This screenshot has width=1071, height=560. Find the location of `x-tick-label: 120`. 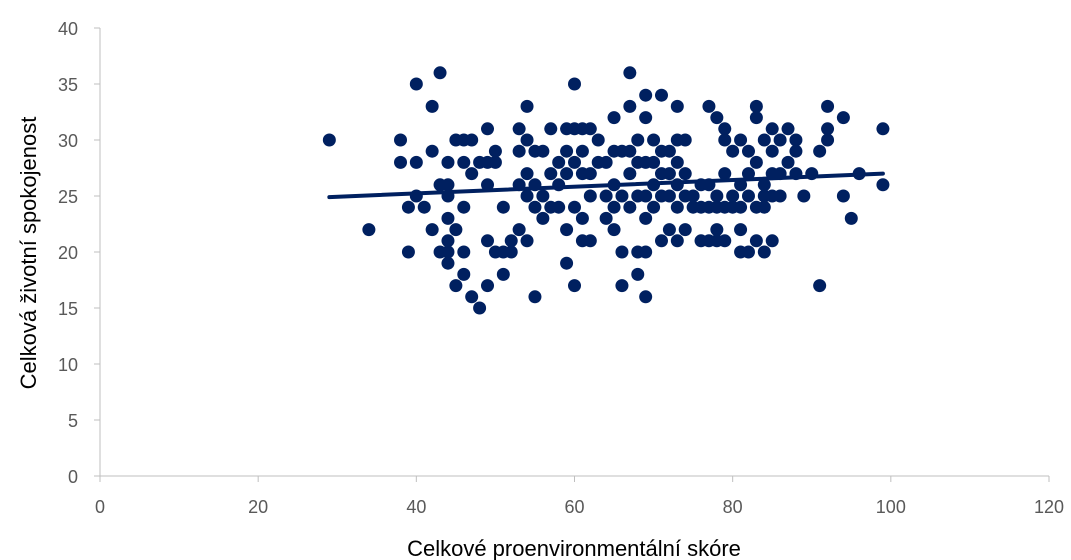

x-tick-label: 120 is located at coordinates (1049, 507).